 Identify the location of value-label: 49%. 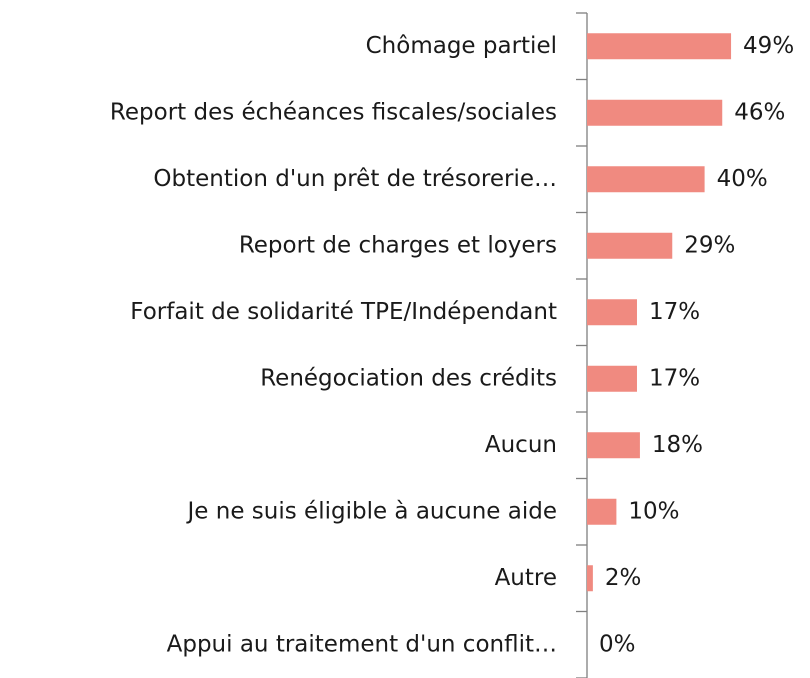
(768, 46).